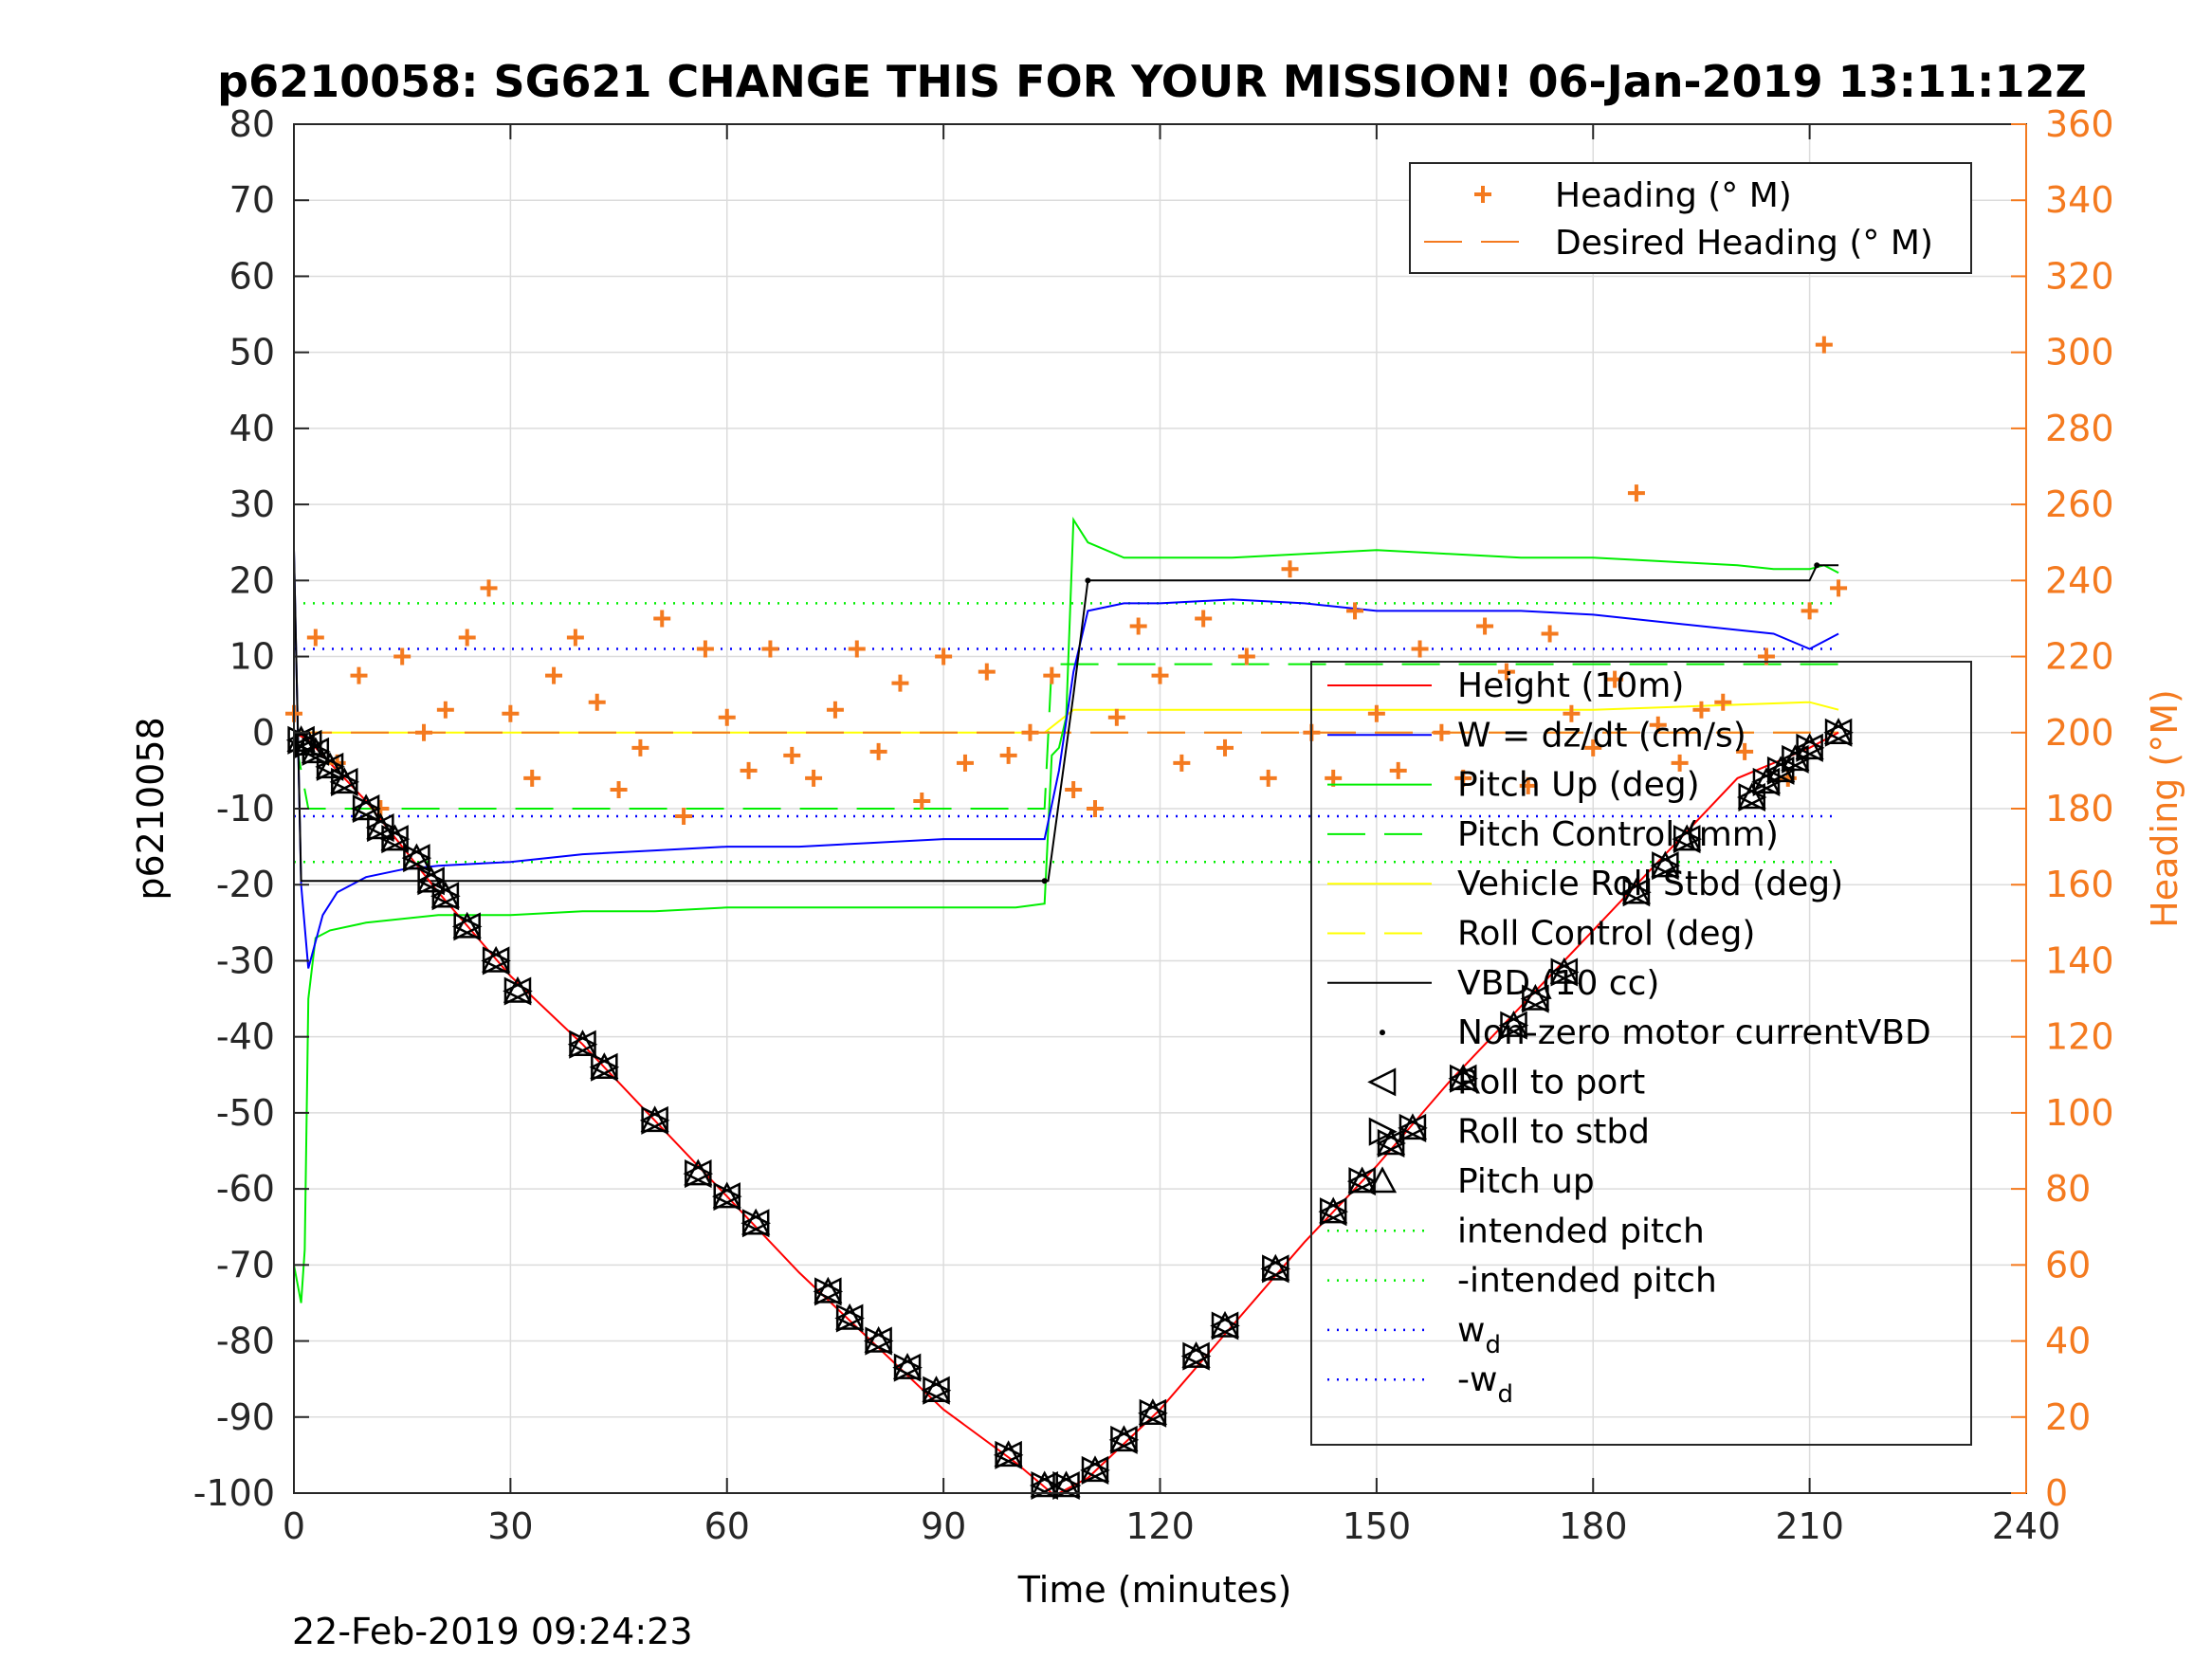 The image size is (2212, 1659). I want to click on reference-lines, so click(1066, 733).